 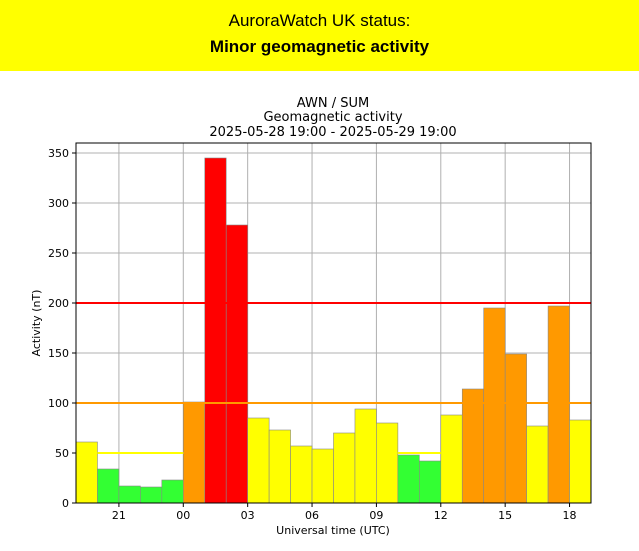 What do you see at coordinates (36, 323) in the screenshot?
I see `y-axis-label: Activity (nT)` at bounding box center [36, 323].